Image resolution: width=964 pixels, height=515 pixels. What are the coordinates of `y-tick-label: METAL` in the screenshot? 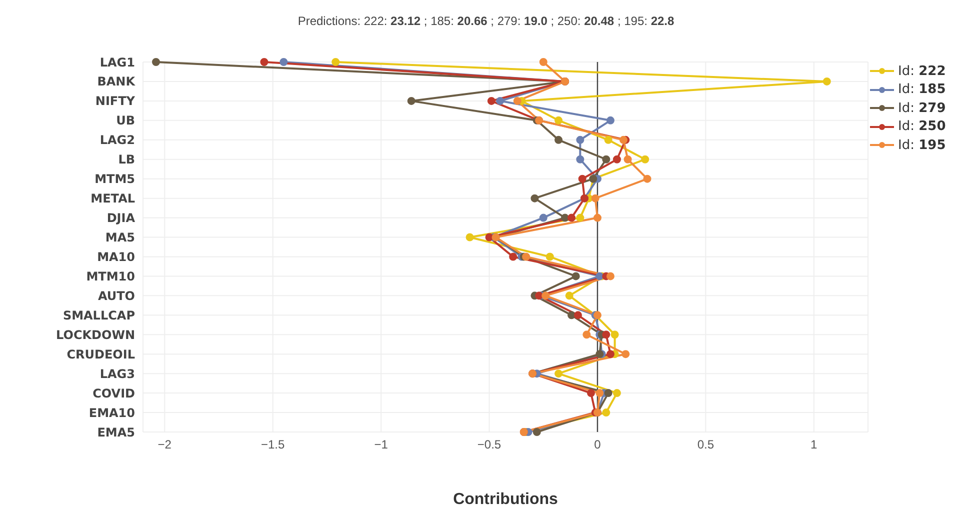 It's located at (113, 199).